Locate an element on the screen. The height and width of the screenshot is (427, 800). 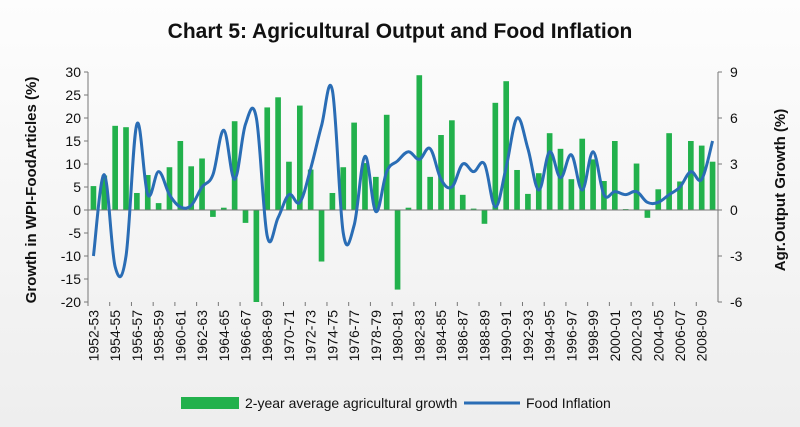
x-tick-label: 1982-83 is located at coordinates (419, 336).